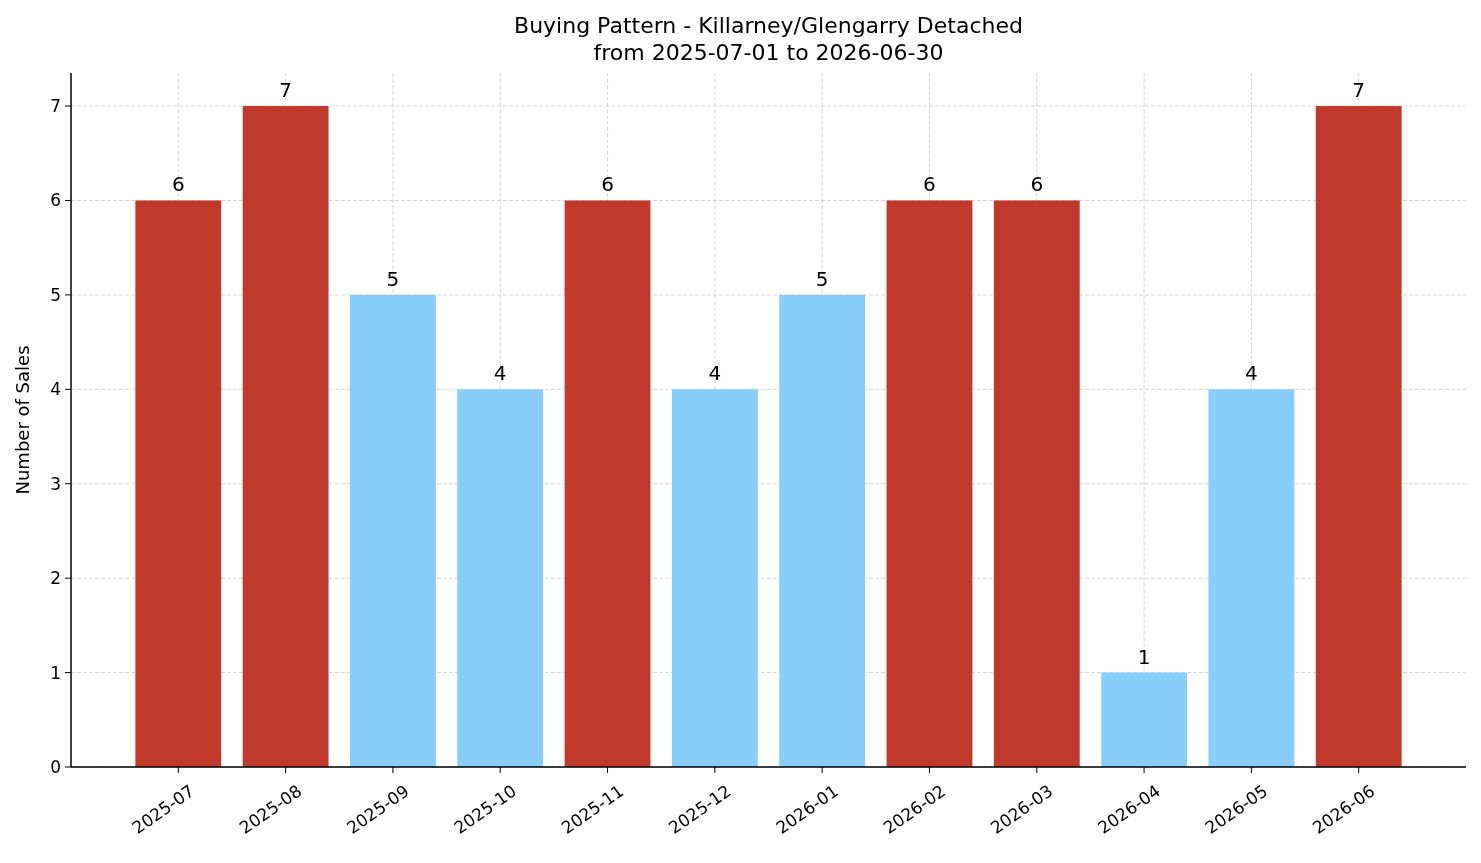 Image resolution: width=1481 pixels, height=863 pixels. I want to click on data-label: 1, so click(1144, 656).